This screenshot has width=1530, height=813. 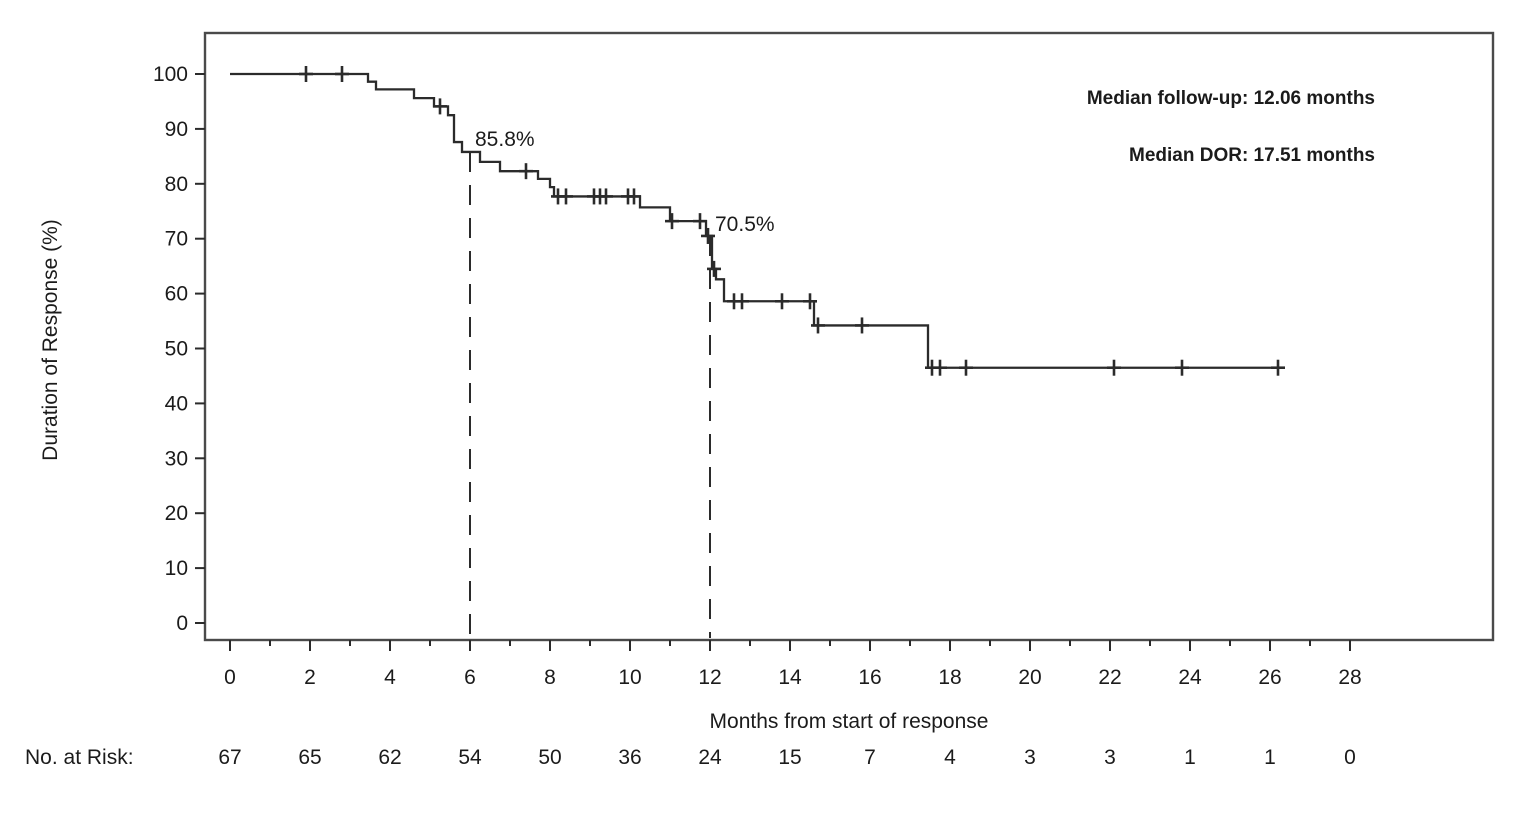 I want to click on annotation-median-dor: Median DOR: 17.51 months, so click(x=1252, y=155).